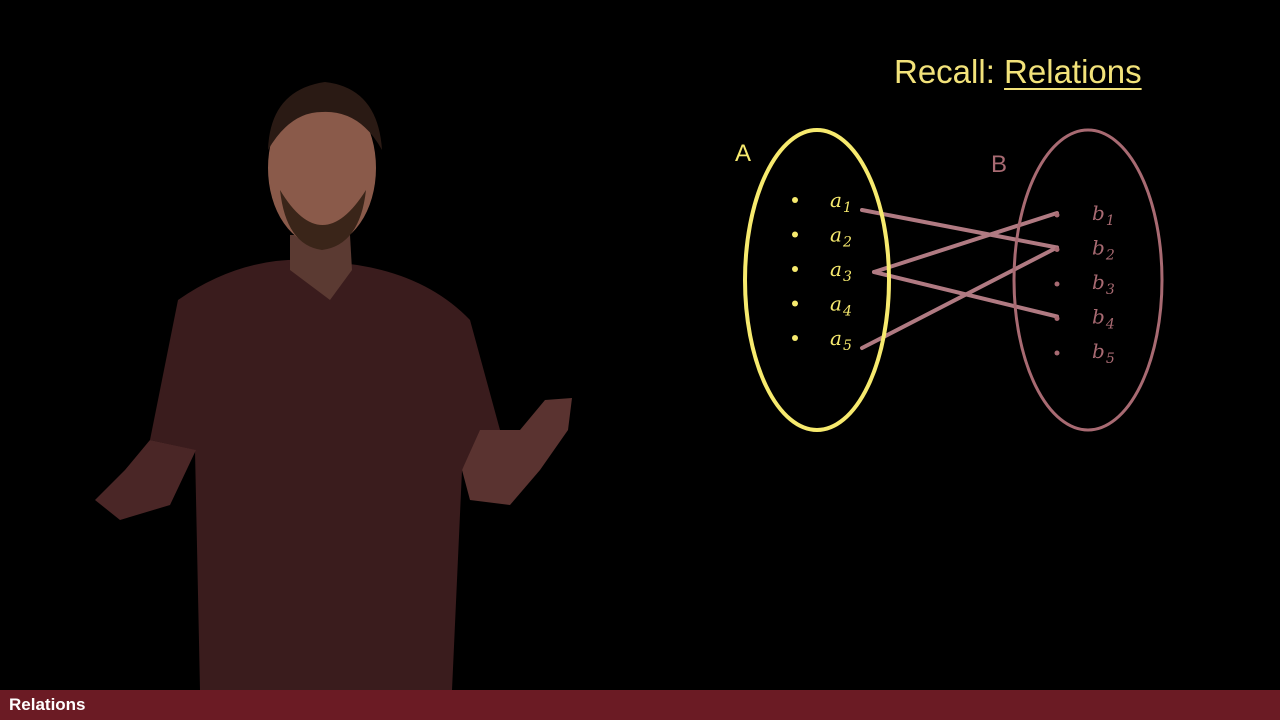 The image size is (1280, 720). I want to click on set-b-element-label: b3, so click(1103, 284).